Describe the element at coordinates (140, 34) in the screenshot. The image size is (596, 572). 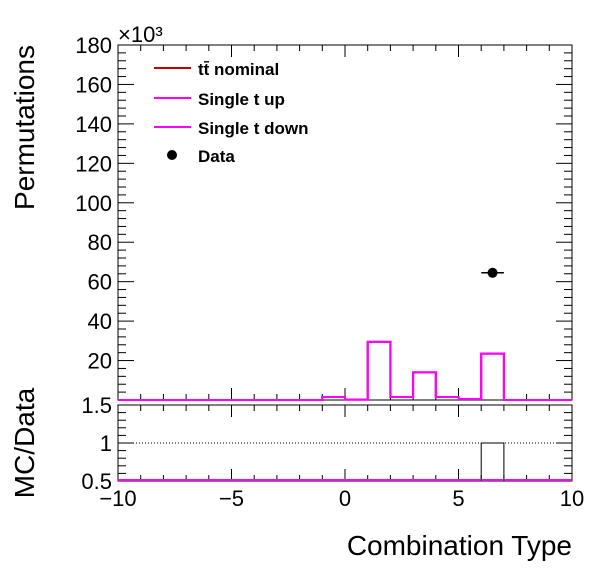
I see `y-multiplier-label: ×10³` at that location.